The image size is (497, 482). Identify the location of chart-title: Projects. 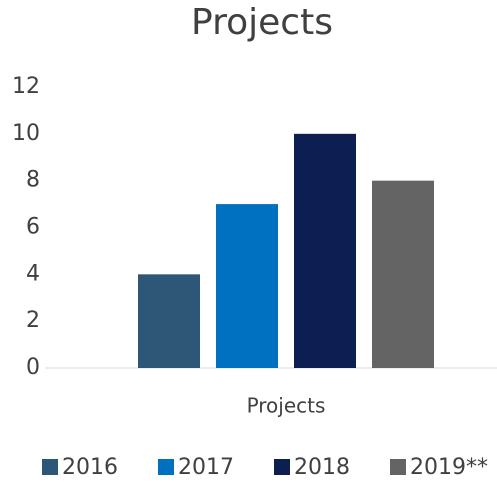
(262, 22).